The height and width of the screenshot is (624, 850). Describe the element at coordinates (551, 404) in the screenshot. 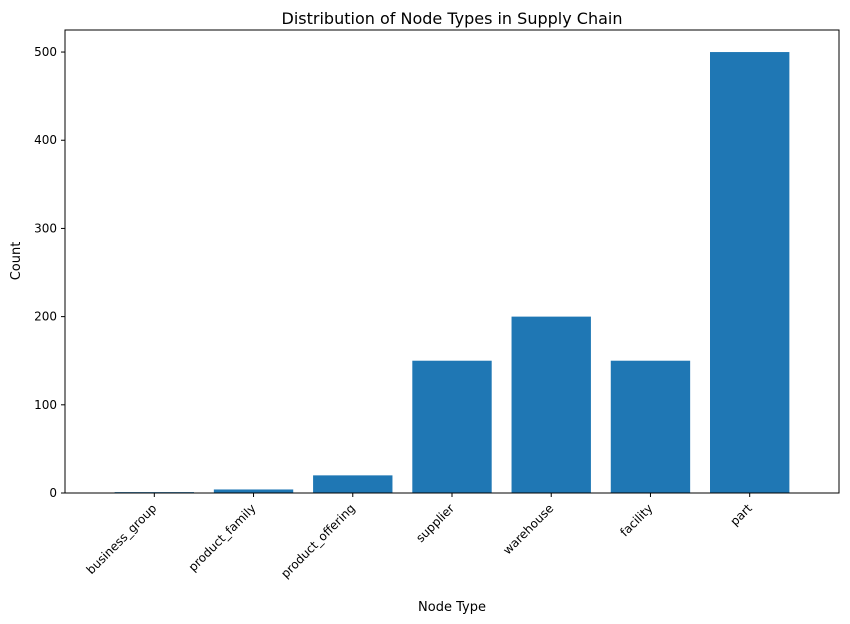

I see `bar-warehouse` at that location.